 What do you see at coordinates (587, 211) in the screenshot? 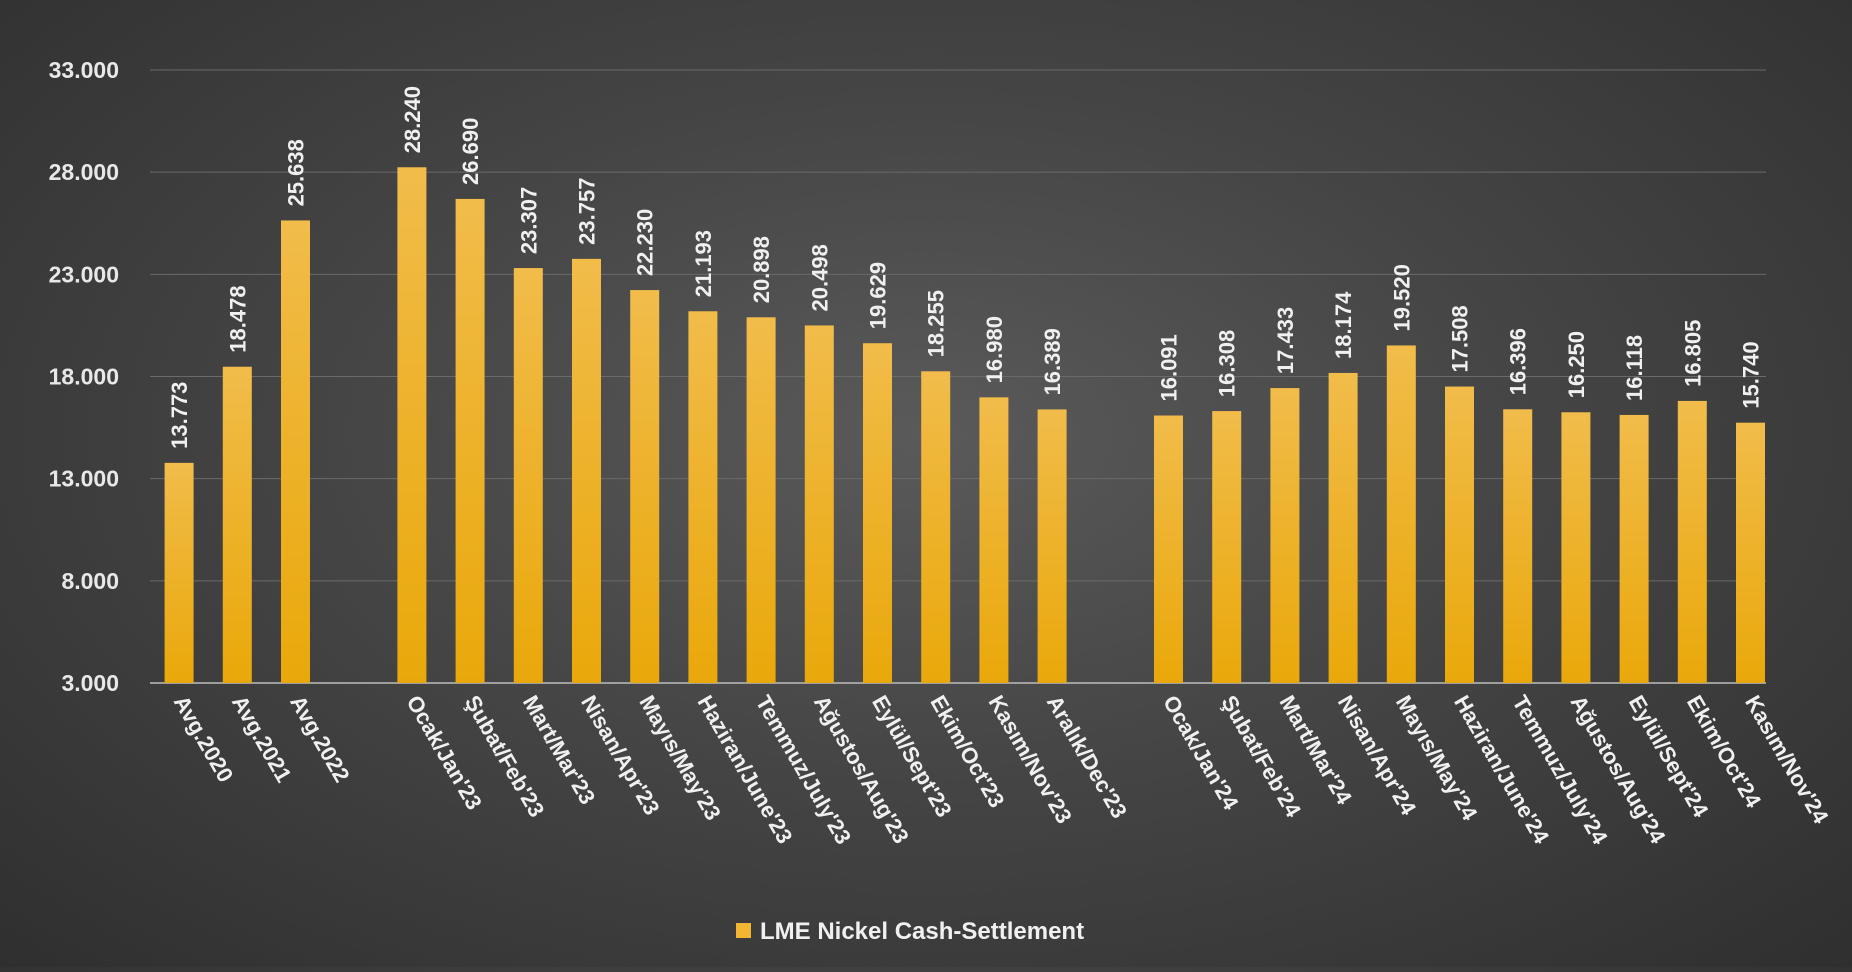
I see `data-label: 23.757` at bounding box center [587, 211].